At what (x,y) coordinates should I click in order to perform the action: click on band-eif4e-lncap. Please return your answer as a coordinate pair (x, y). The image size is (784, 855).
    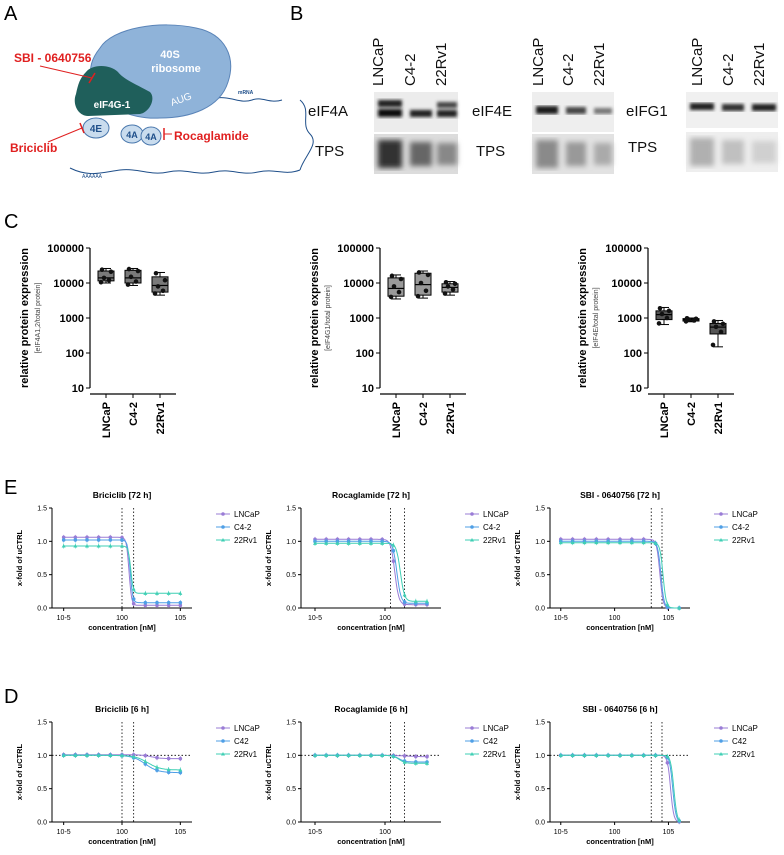
    Looking at the image, I should click on (547, 110).